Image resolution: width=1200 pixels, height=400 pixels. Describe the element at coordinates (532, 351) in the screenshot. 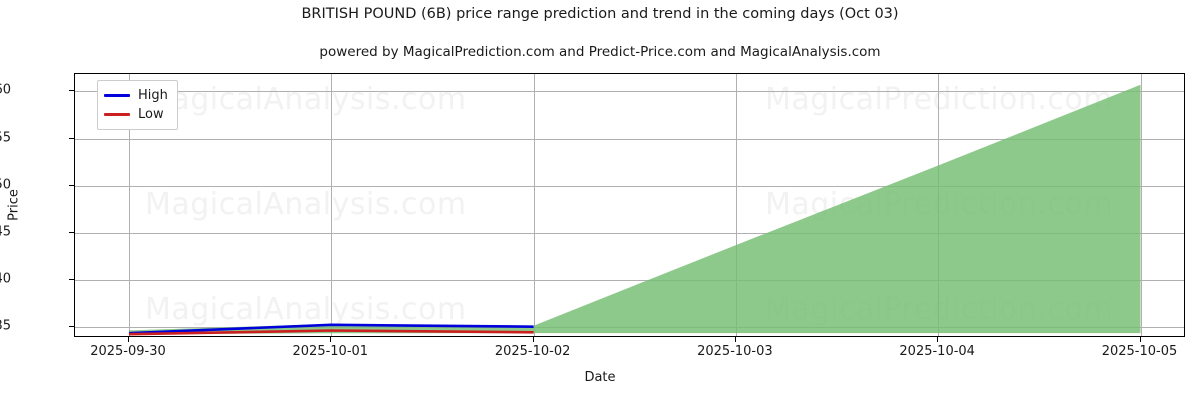

I see `x-axis-tick-label: 2025-10-02` at that location.